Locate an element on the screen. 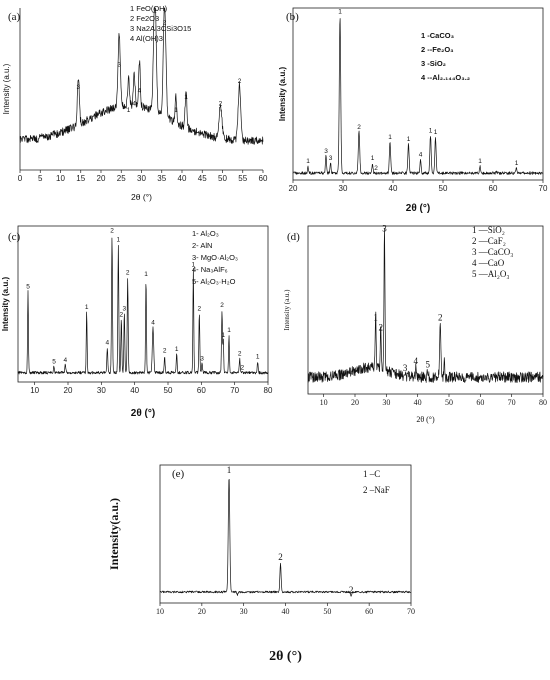 Image resolution: width=550 pixels, height=680 pixels. x-tick-label: 0 is located at coordinates (20, 178).